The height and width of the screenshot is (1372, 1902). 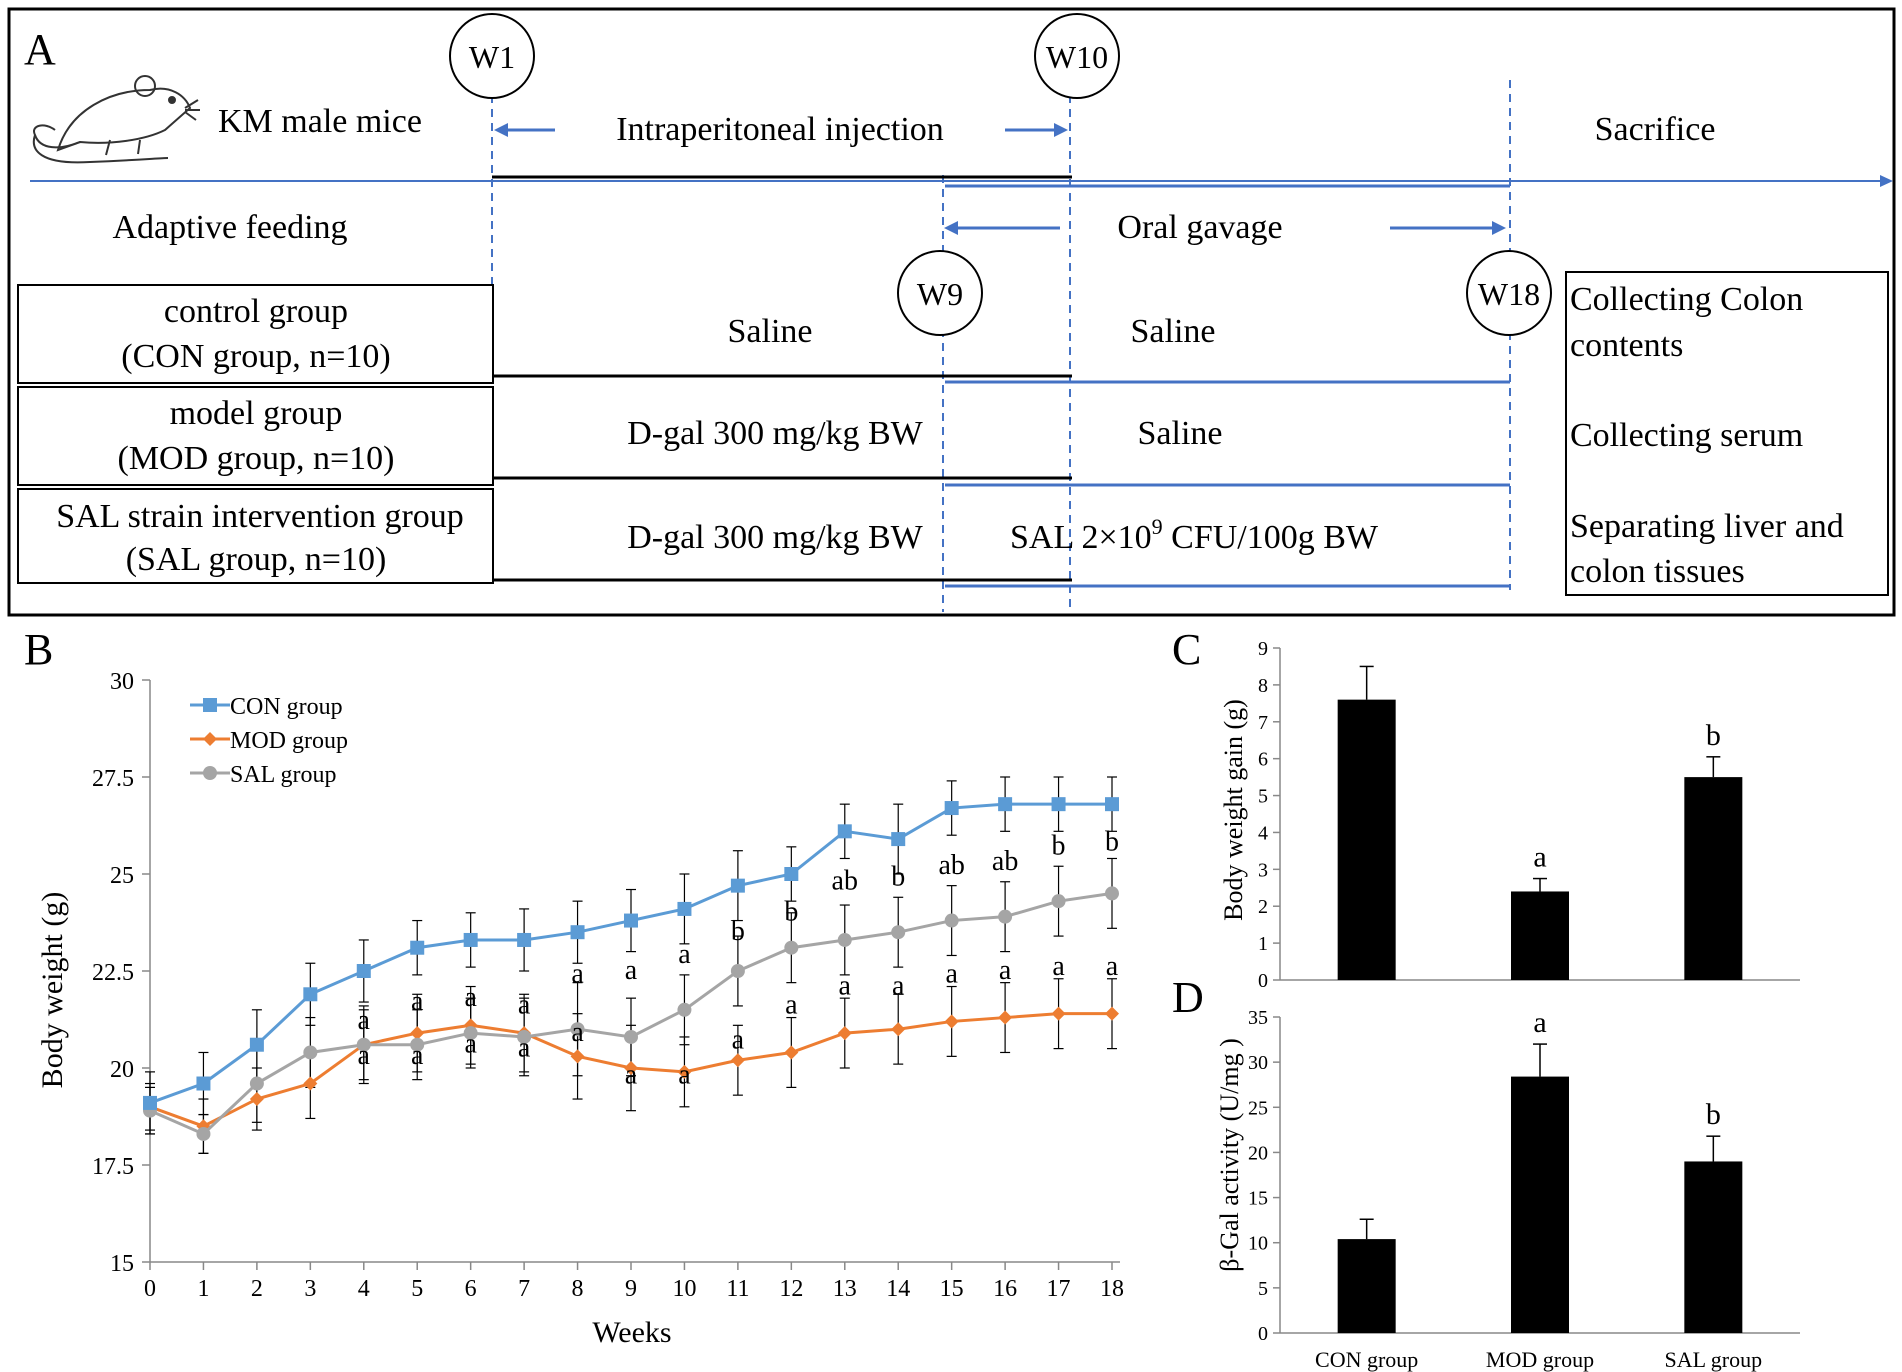 What do you see at coordinates (1886, 181) in the screenshot?
I see `timeline-arrowhead-icon` at bounding box center [1886, 181].